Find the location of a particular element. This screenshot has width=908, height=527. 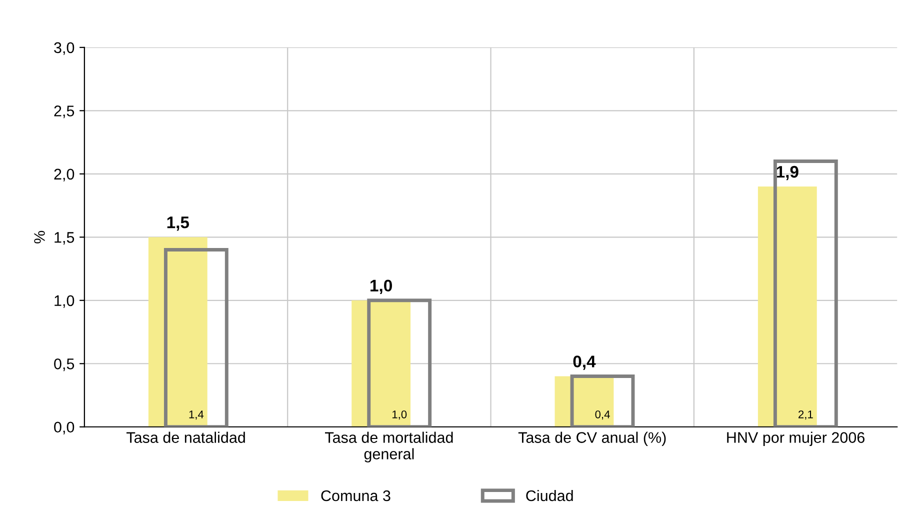

y-tick-label: 0,5 is located at coordinates (64, 365).